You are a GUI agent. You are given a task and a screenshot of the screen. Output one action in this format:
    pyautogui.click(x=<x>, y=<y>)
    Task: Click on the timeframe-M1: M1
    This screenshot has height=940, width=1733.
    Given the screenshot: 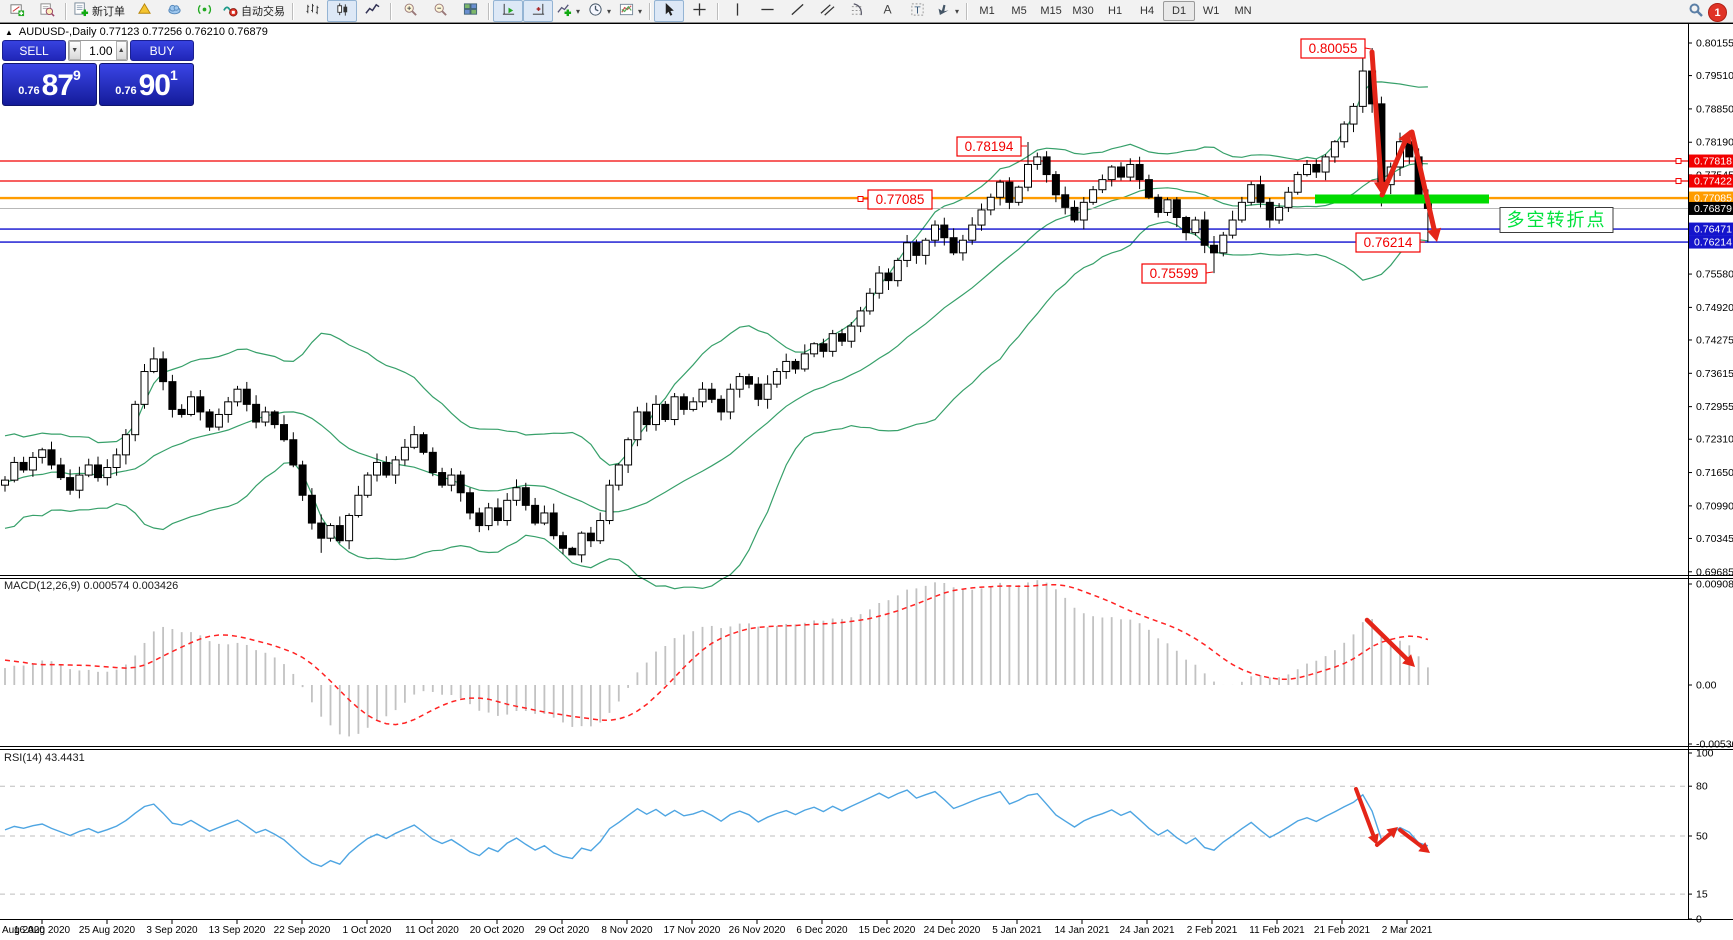 What is the action you would take?
    pyautogui.click(x=987, y=11)
    